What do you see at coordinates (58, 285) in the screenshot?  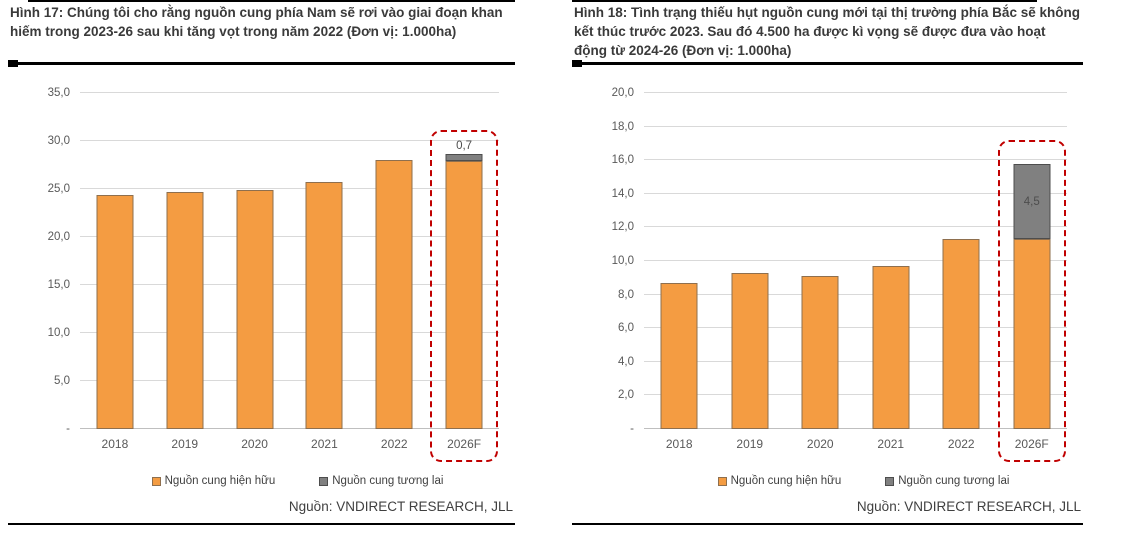 I see `y-axis-tick-label: 15,0` at bounding box center [58, 285].